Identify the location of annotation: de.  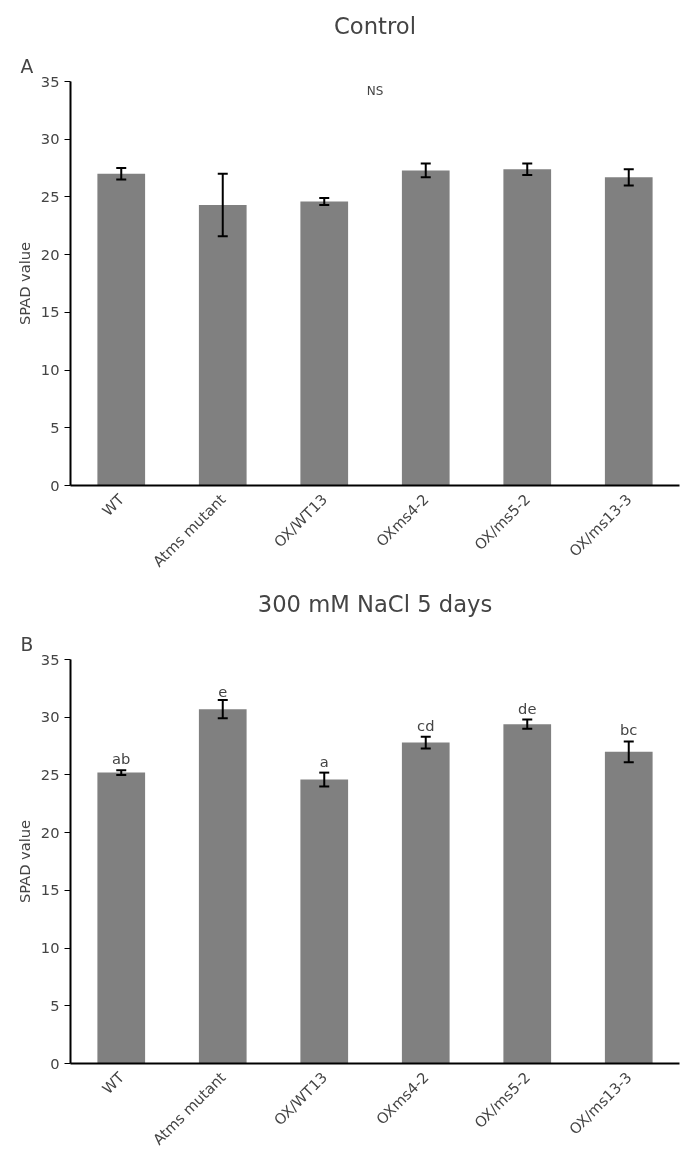
(527, 708).